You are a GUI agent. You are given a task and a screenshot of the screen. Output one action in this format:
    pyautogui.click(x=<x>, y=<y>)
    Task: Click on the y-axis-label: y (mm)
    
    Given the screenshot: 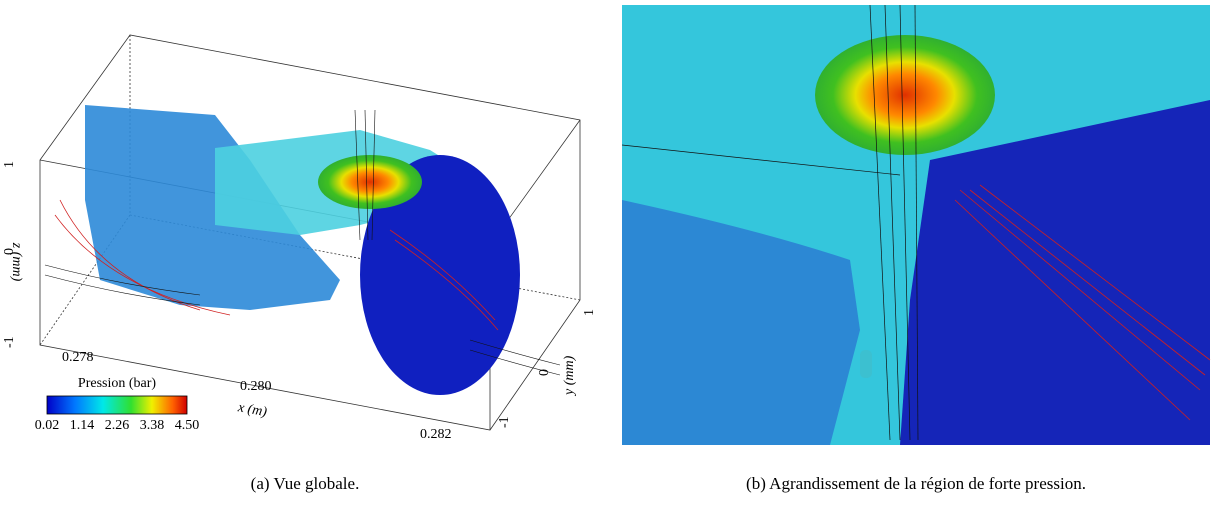 What is the action you would take?
    pyautogui.click(x=569, y=376)
    